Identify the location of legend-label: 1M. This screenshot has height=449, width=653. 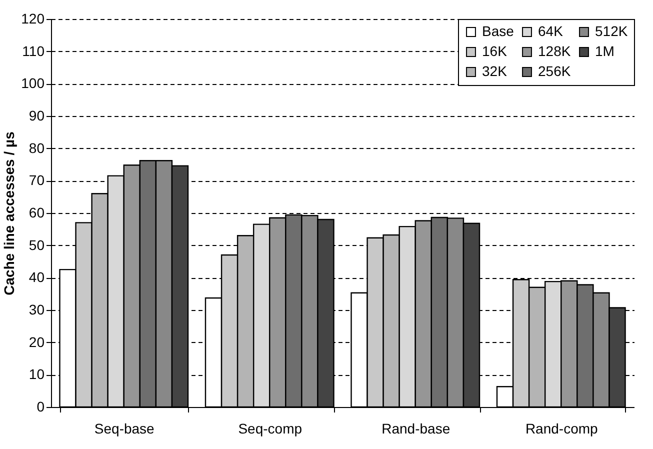
(604, 51).